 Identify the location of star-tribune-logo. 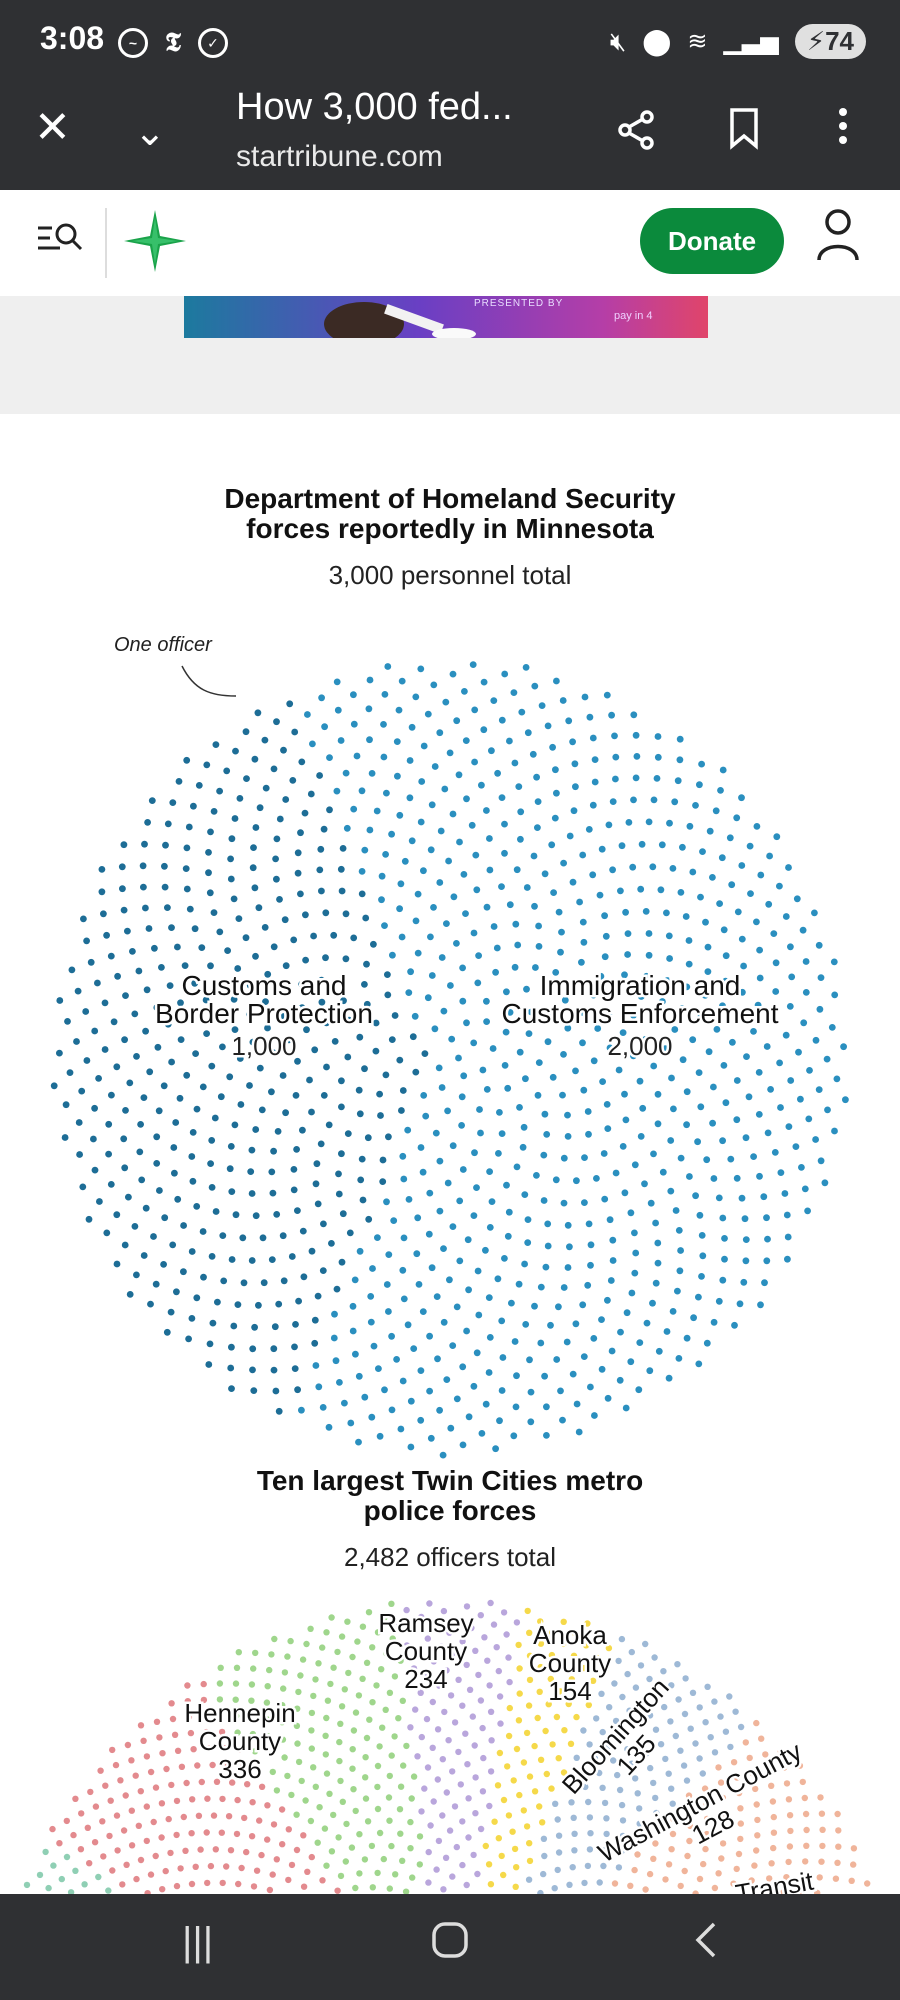
(155, 243).